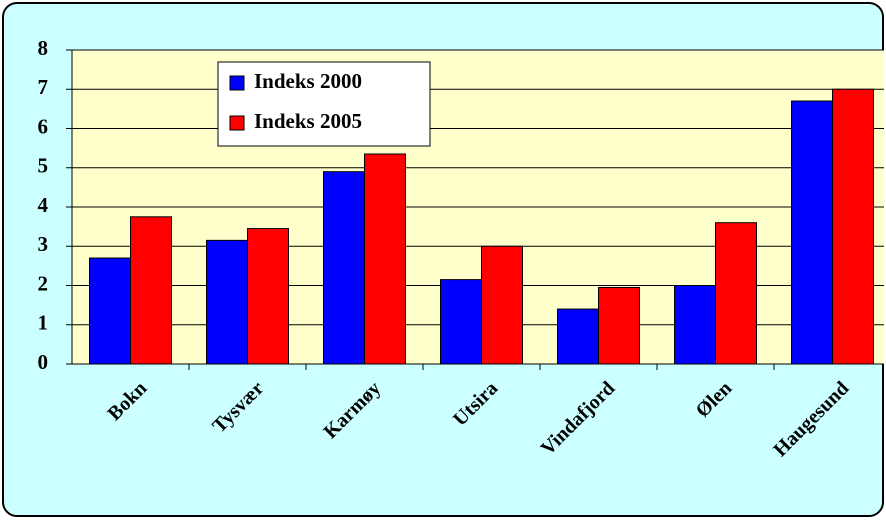  What do you see at coordinates (43, 87) in the screenshot?
I see `y-tick-label: 7` at bounding box center [43, 87].